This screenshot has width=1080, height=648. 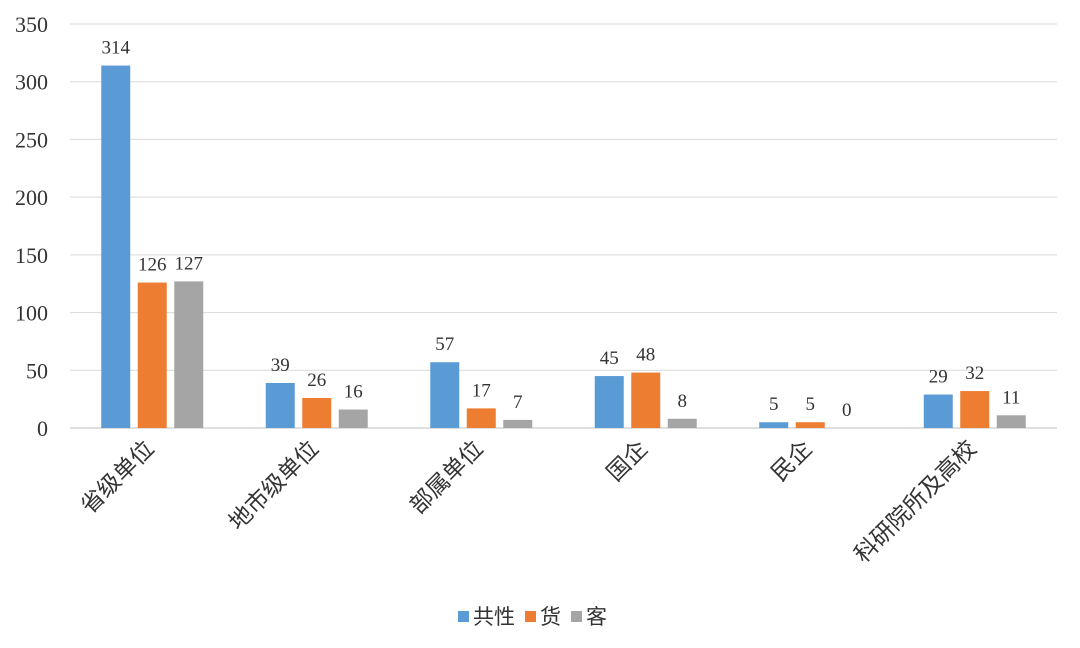 I want to click on data-label: 45, so click(x=609, y=358).